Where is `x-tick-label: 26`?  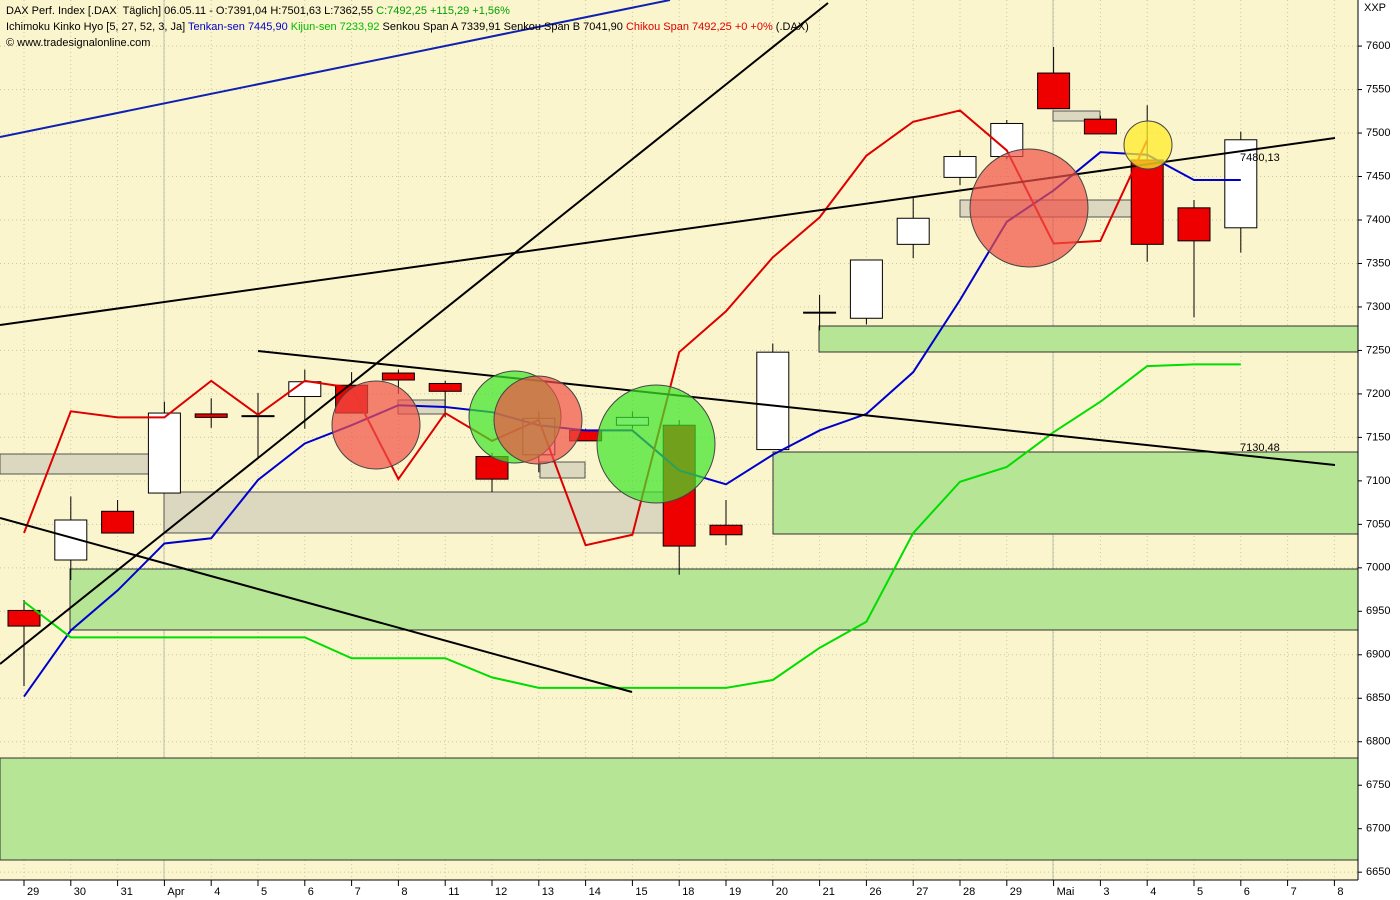 x-tick-label: 26 is located at coordinates (875, 892).